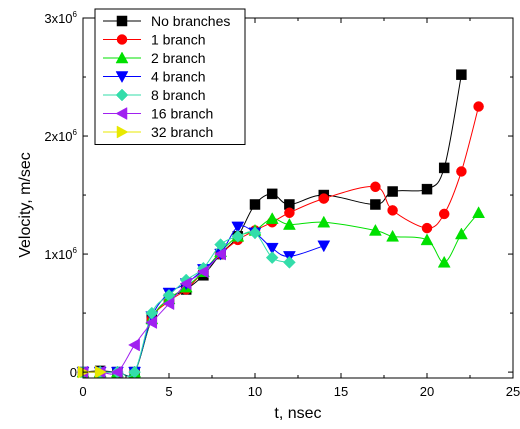 The image size is (520, 429). I want to click on x-tick-label: 20, so click(427, 391).